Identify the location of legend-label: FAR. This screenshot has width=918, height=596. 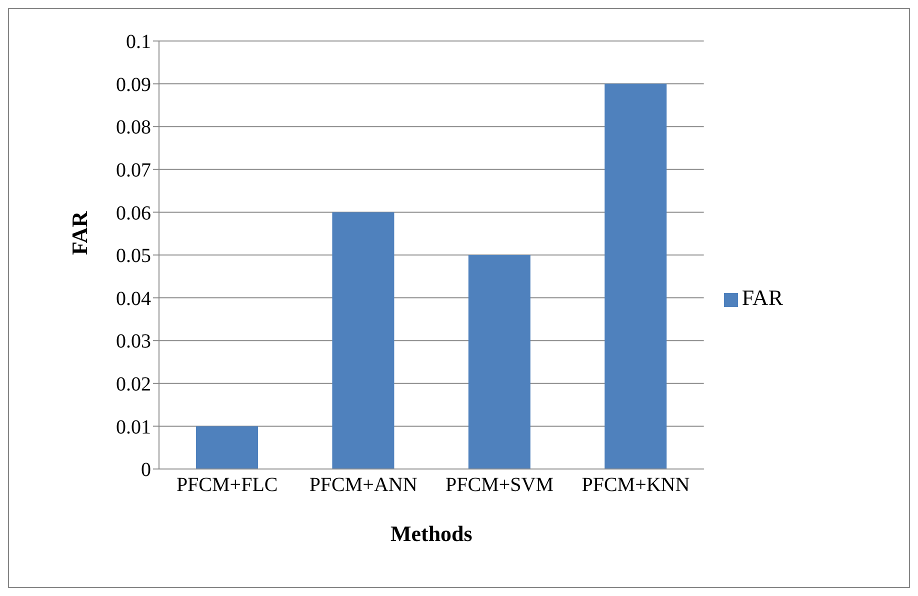
(762, 297).